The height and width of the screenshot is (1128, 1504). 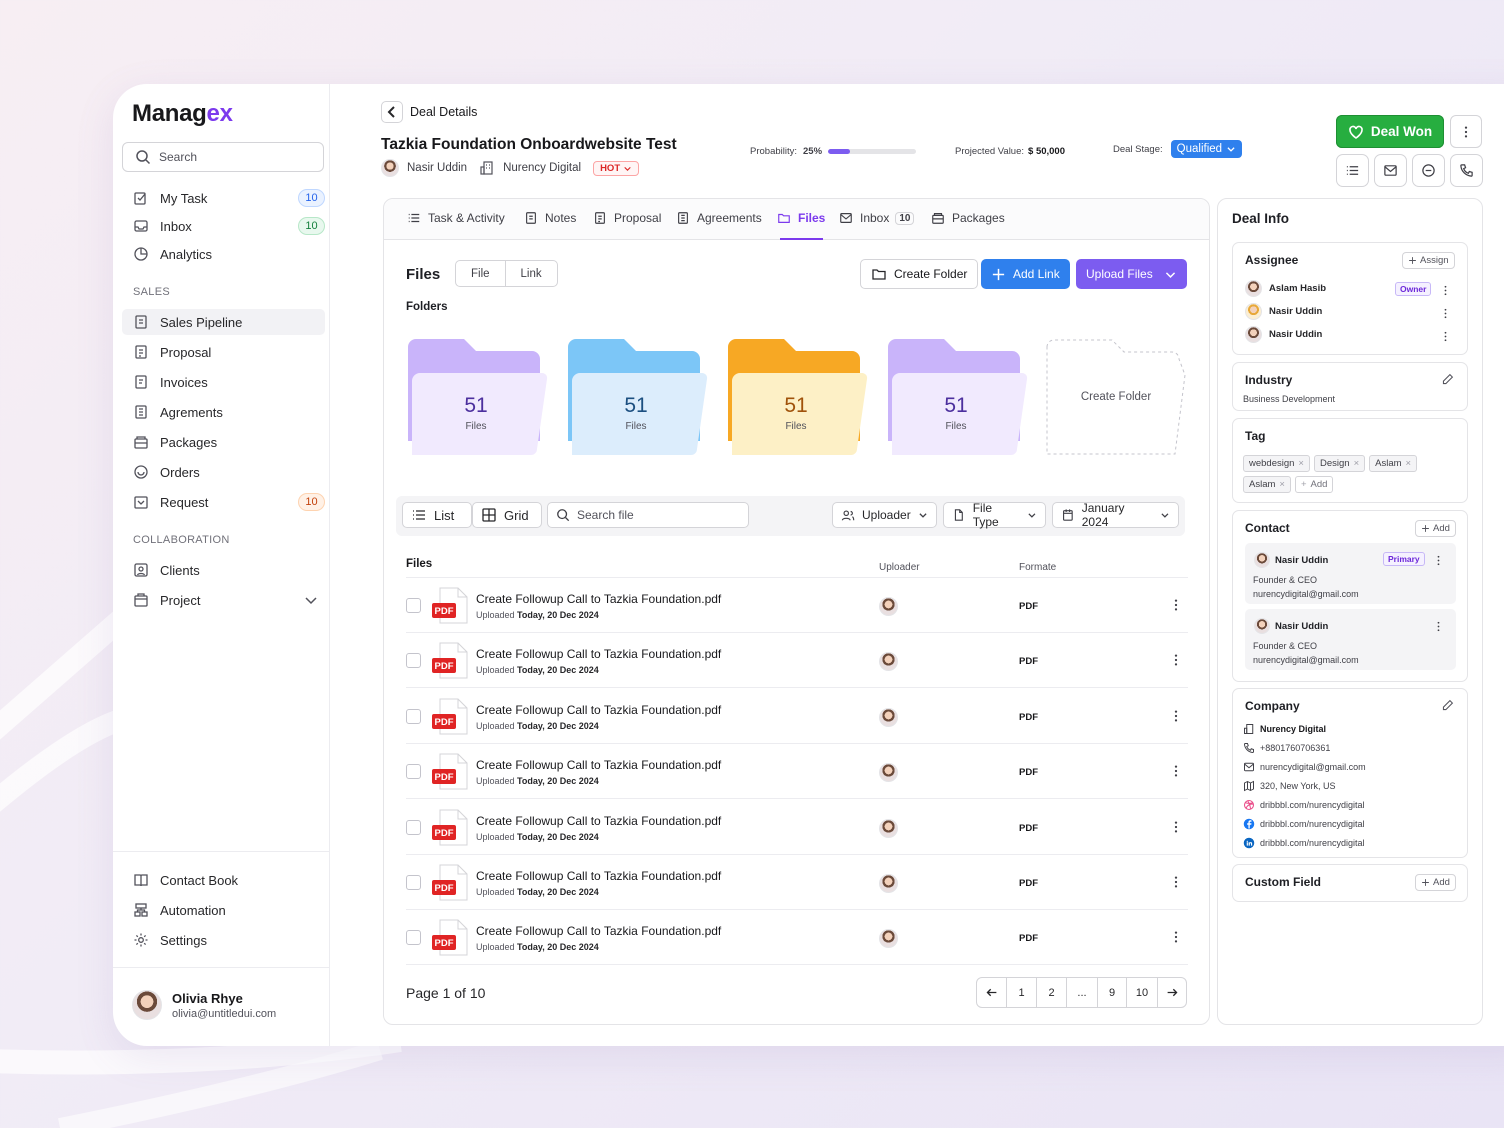 What do you see at coordinates (223, 472) in the screenshot?
I see `sidebar-item-orders: Orders` at bounding box center [223, 472].